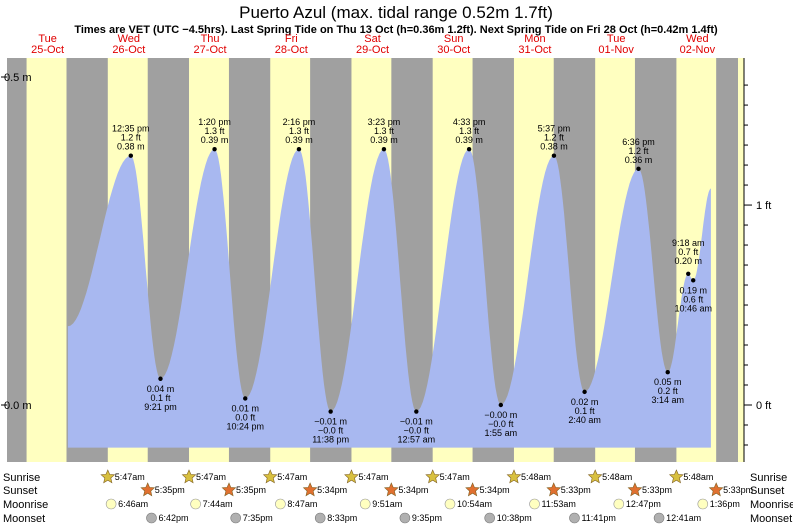 Image resolution: width=793 pixels, height=525 pixels. What do you see at coordinates (501, 433) in the screenshot?
I see `extreme-time: 1:55 am` at bounding box center [501, 433].